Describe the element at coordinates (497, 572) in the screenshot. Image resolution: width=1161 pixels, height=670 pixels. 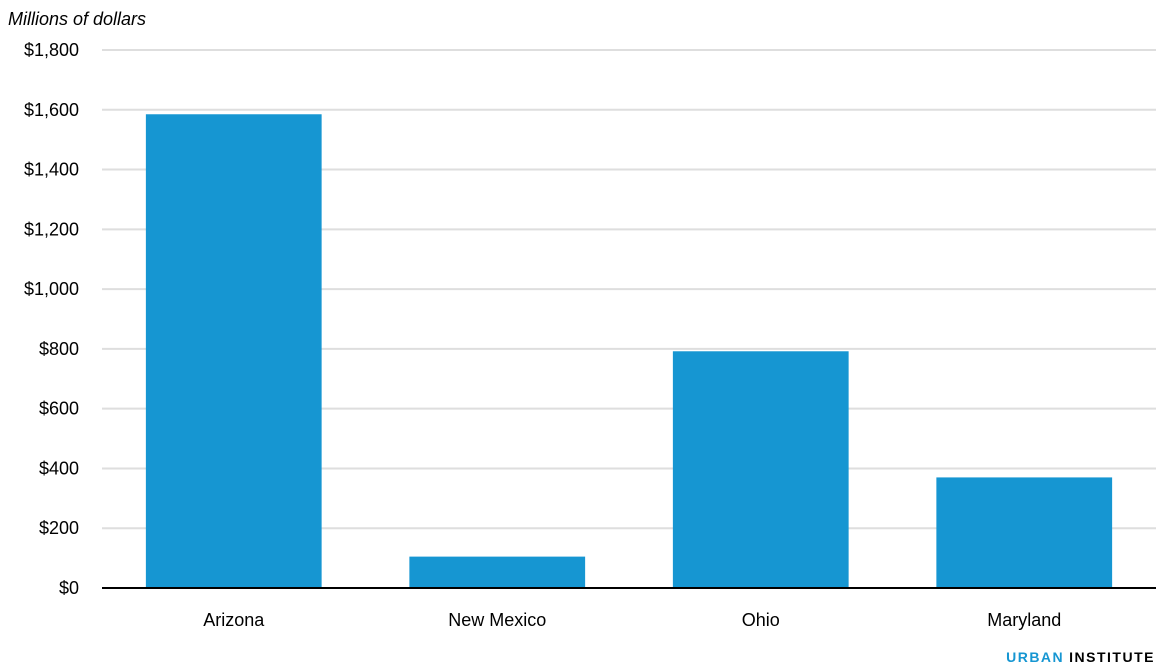
I see `bar-new-mexico` at that location.